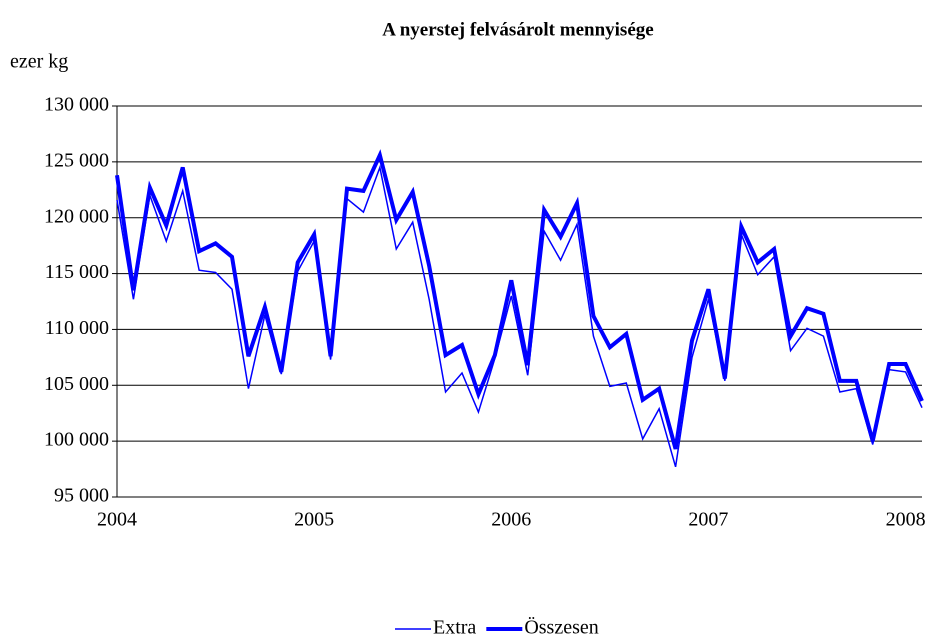 This screenshot has height=639, width=936. Describe the element at coordinates (906, 520) in the screenshot. I see `x-tick-label: 2008` at that location.